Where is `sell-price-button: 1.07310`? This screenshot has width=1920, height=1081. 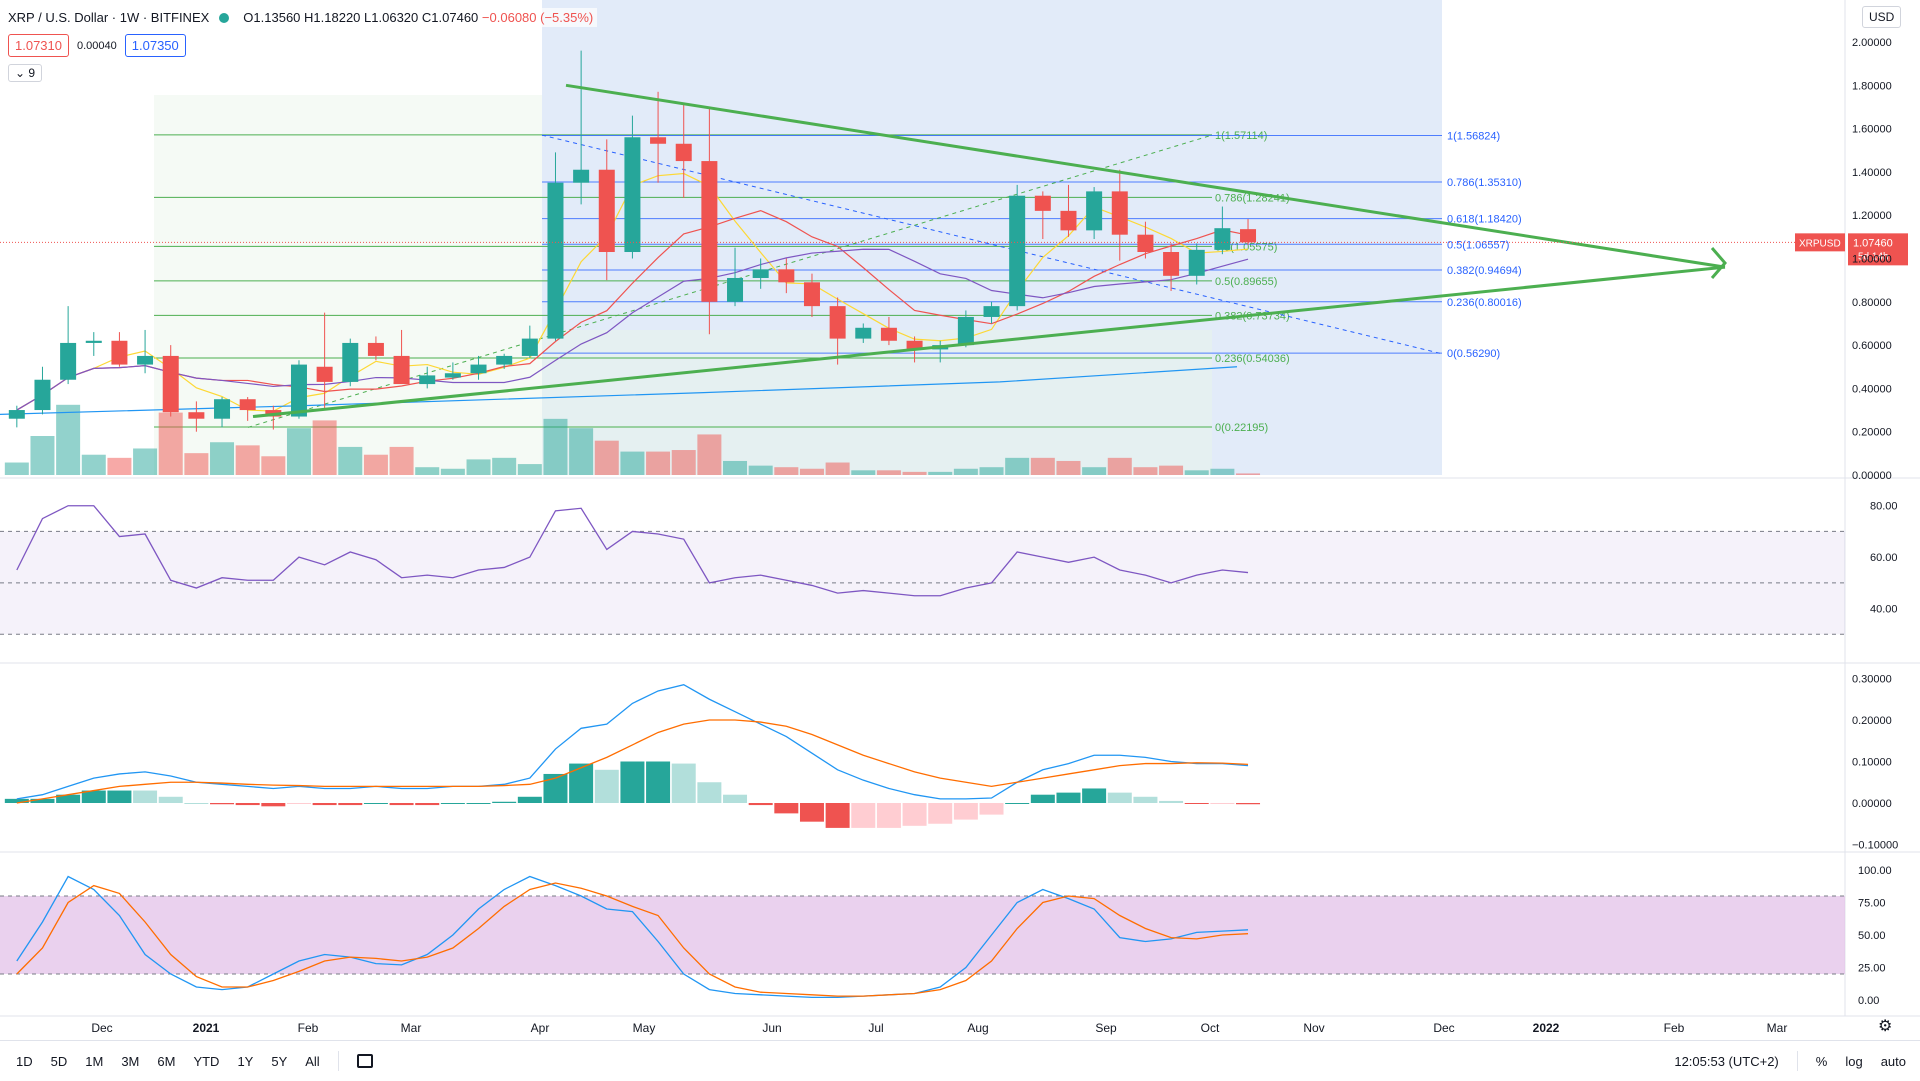
sell-price-button: 1.07310 is located at coordinates (38, 45).